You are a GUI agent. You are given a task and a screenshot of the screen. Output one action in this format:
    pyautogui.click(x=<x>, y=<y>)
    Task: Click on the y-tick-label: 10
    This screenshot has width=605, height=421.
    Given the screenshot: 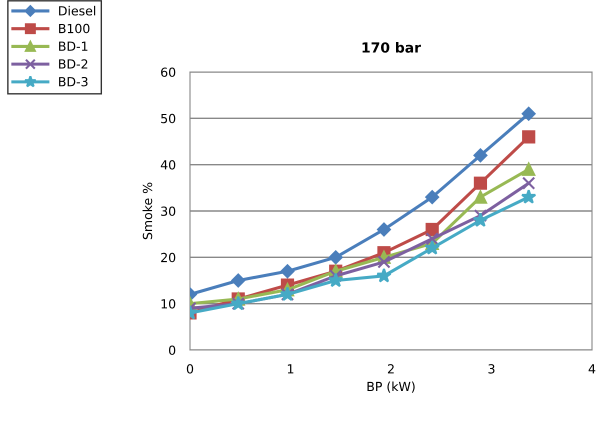 What is the action you would take?
    pyautogui.click(x=169, y=304)
    